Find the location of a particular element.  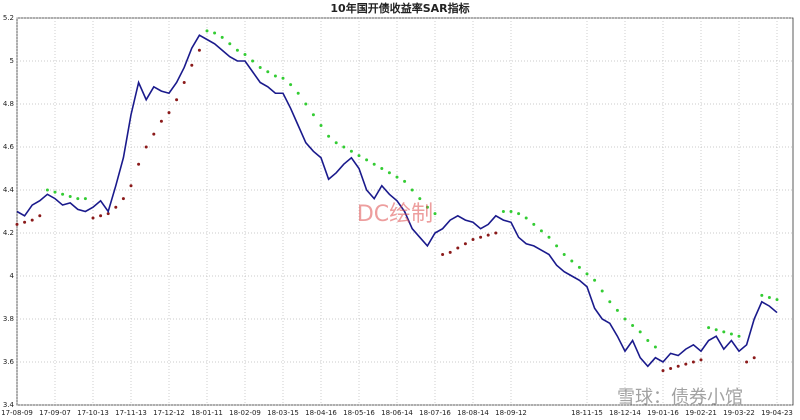

x-tick-label: 18-02-09 is located at coordinates (245, 413).